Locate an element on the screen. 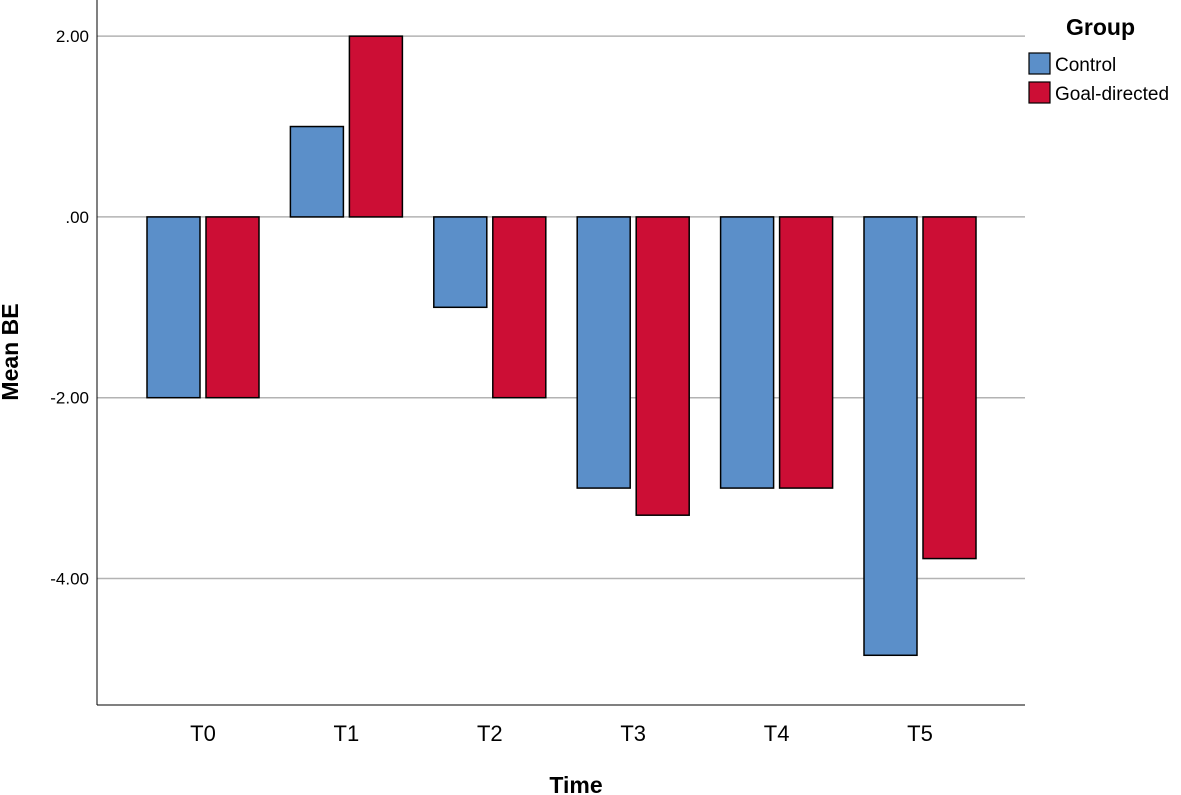  legend-swatch-control is located at coordinates (1039, 63).